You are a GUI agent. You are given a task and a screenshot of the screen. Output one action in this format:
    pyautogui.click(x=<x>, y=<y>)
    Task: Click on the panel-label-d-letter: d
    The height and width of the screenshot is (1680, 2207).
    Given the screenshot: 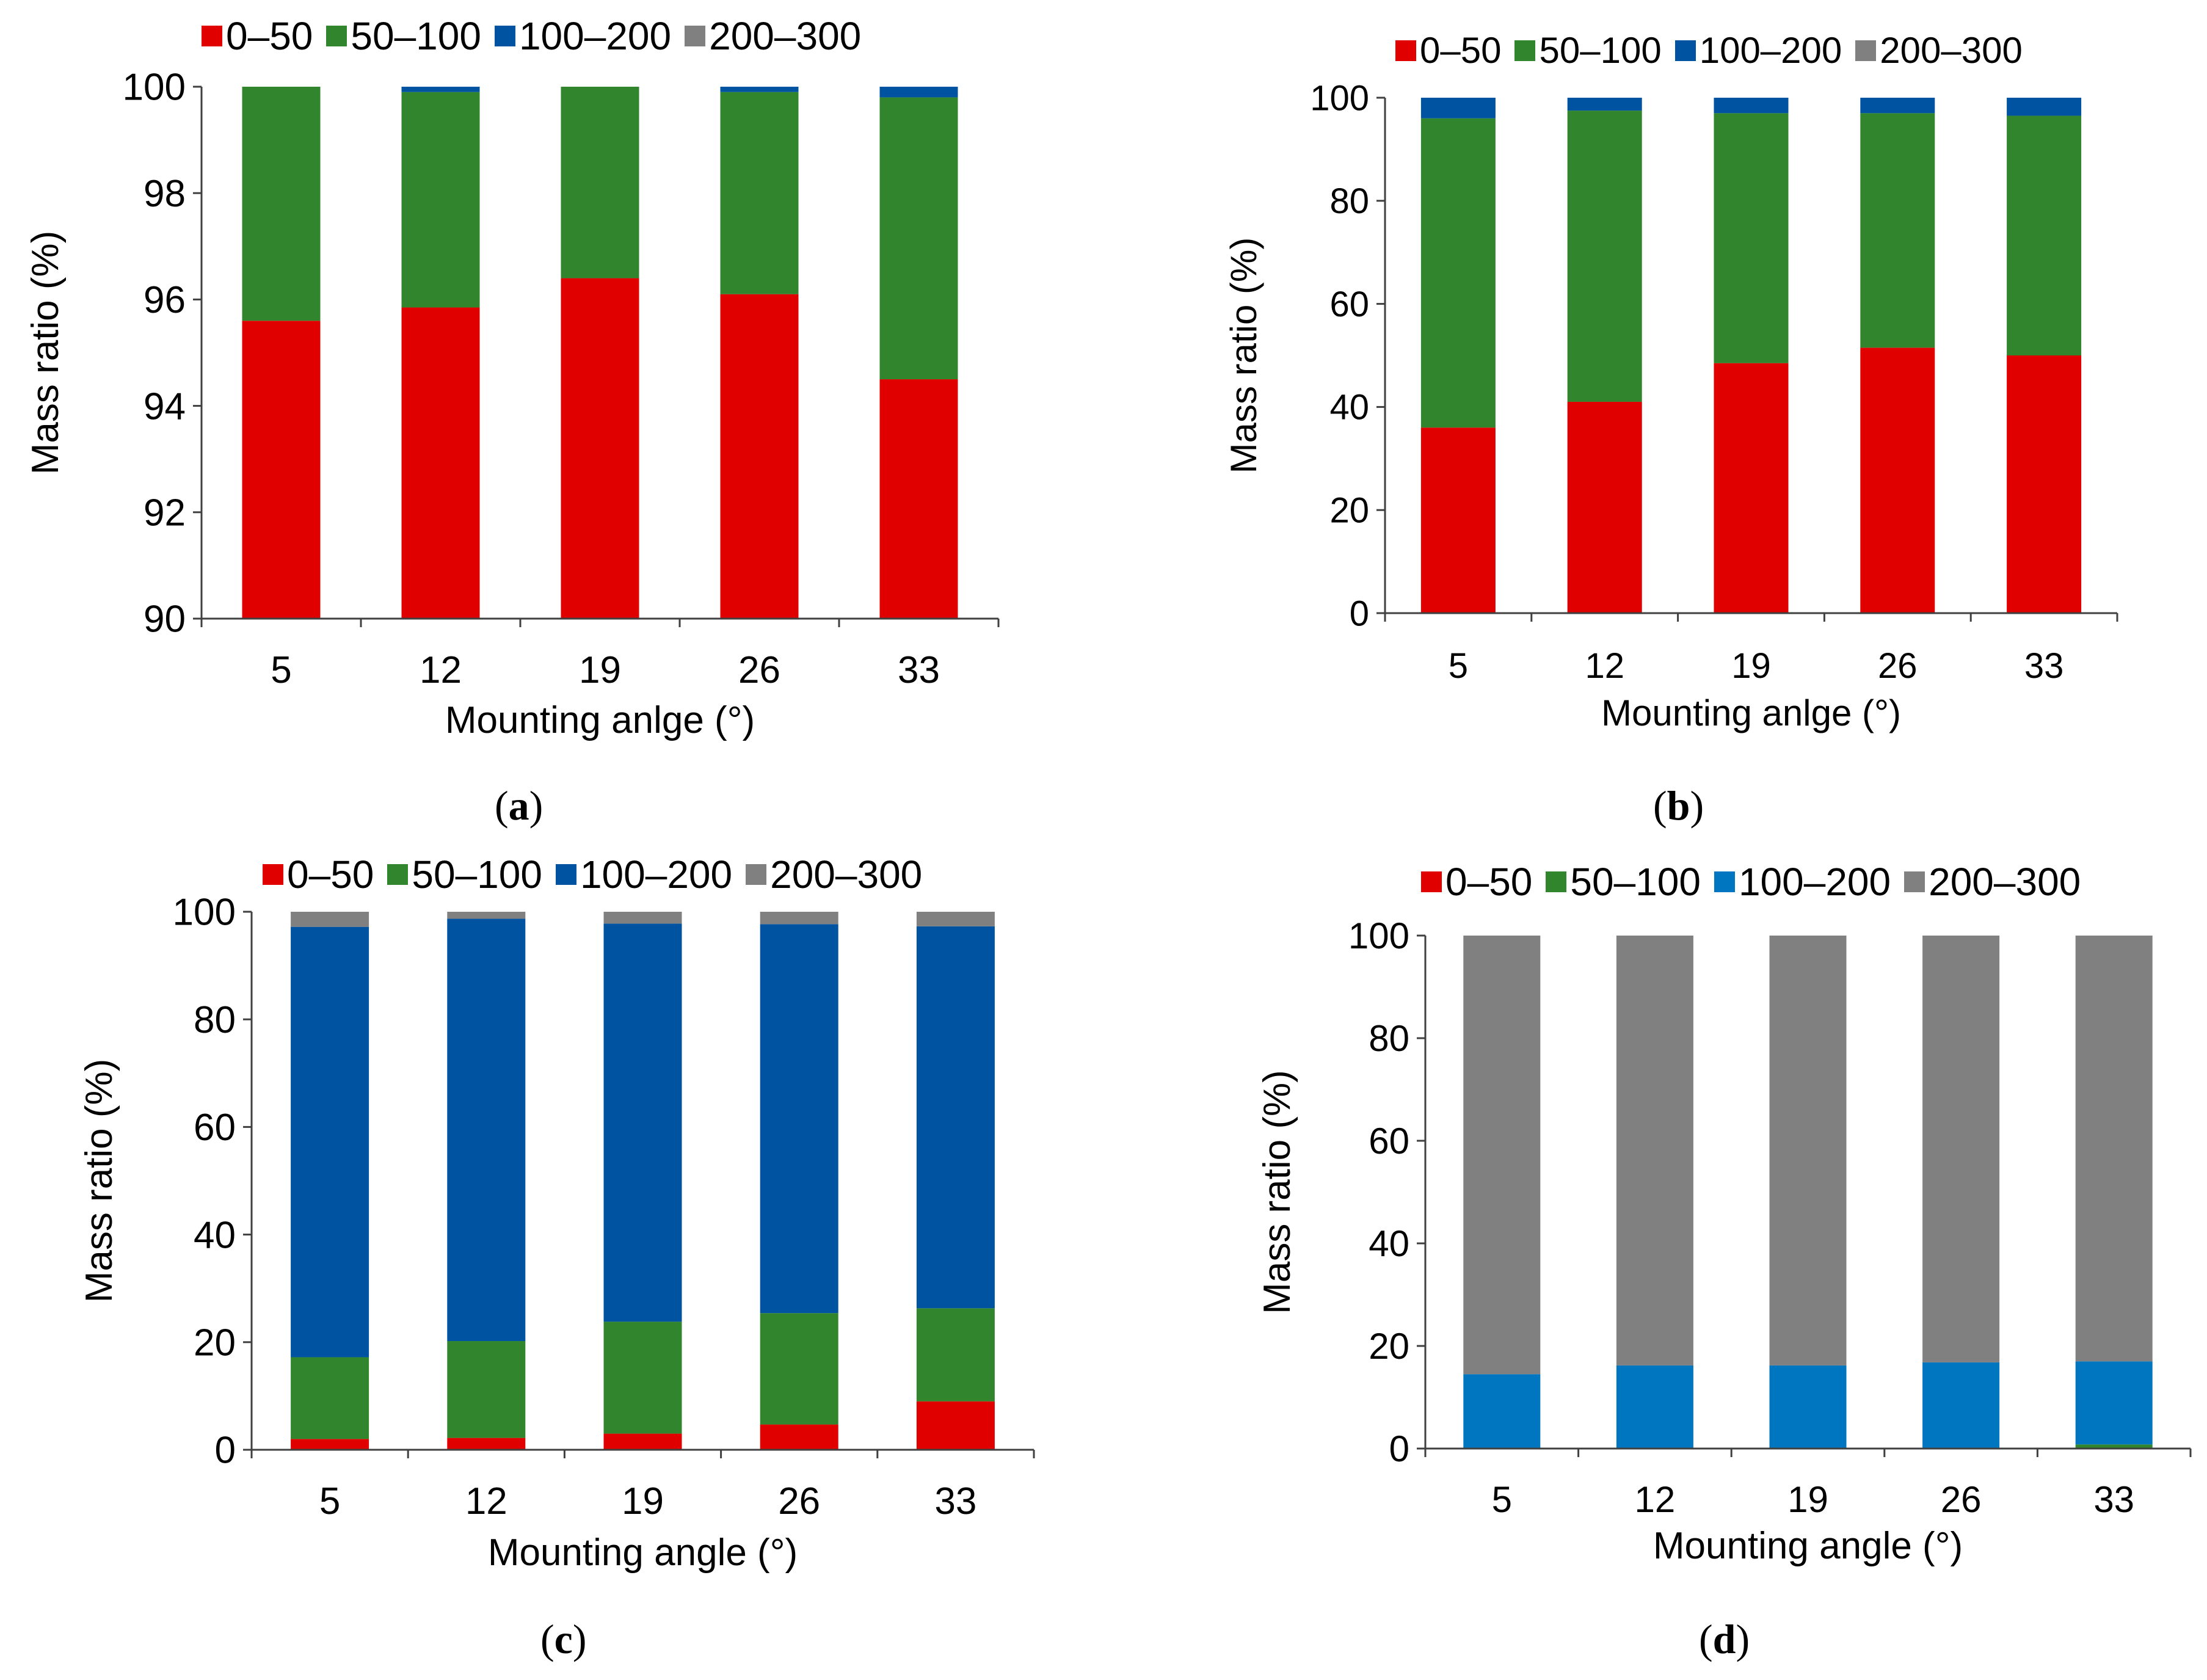 What is the action you would take?
    pyautogui.click(x=1724, y=1639)
    